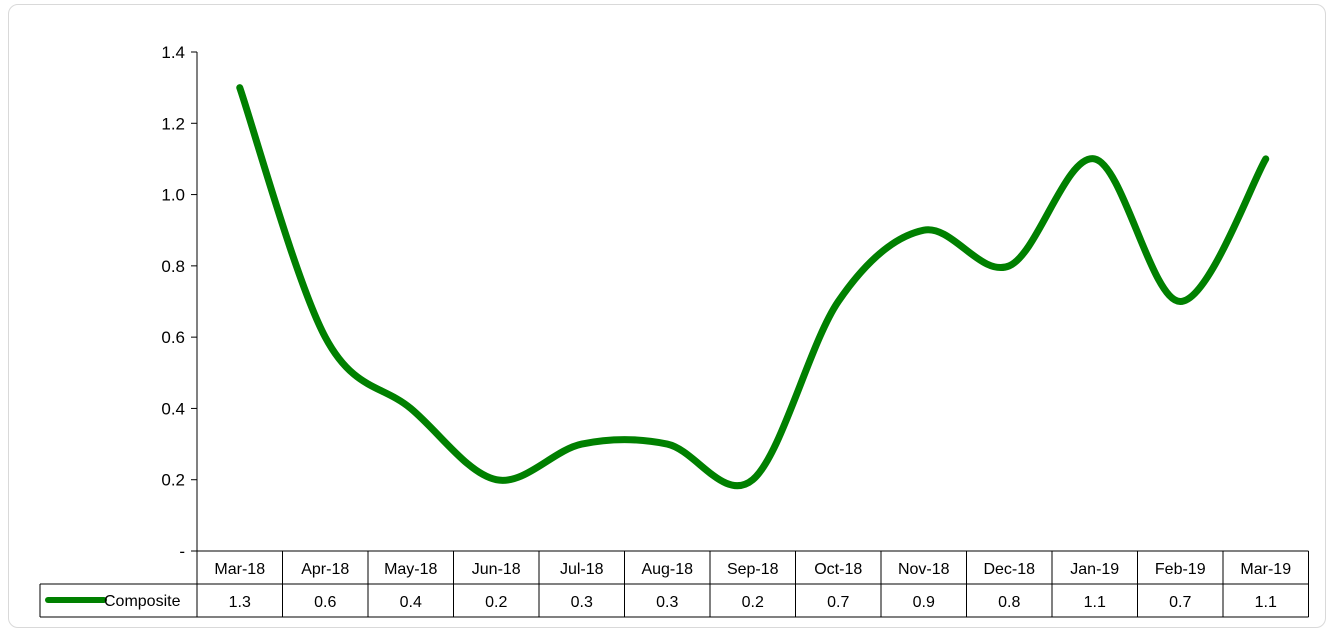 The image size is (1332, 636). Describe the element at coordinates (173, 337) in the screenshot. I see `y-tick-label: 0.6` at that location.